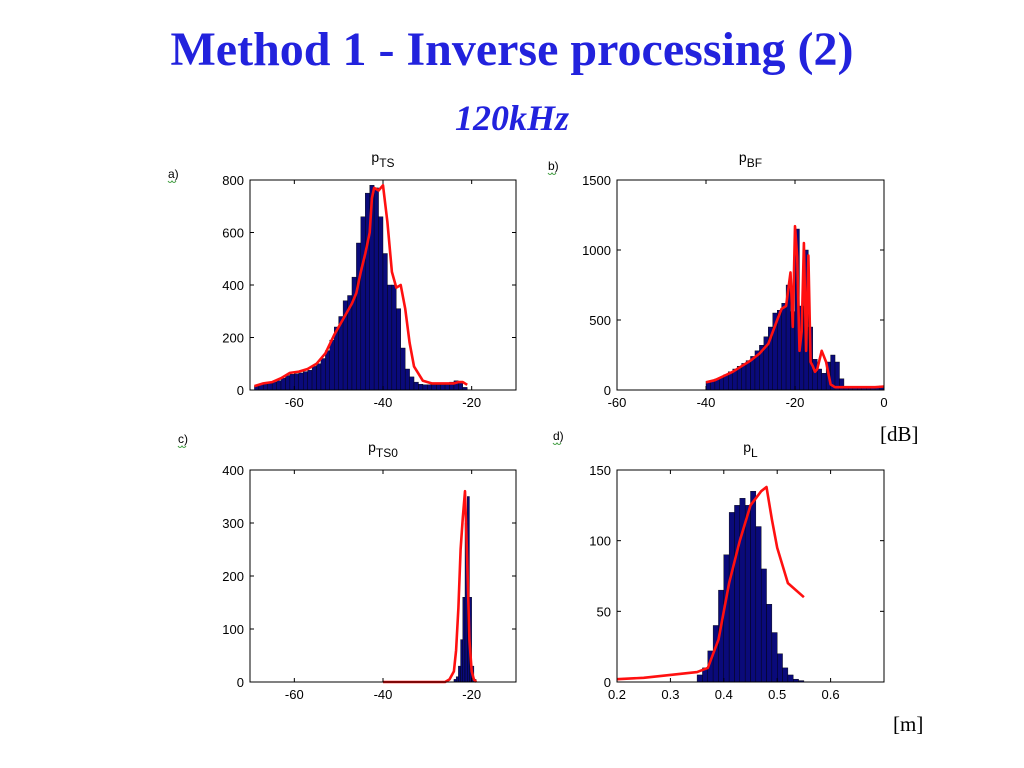  What do you see at coordinates (183, 439) in the screenshot?
I see `panel-label: c)` at bounding box center [183, 439].